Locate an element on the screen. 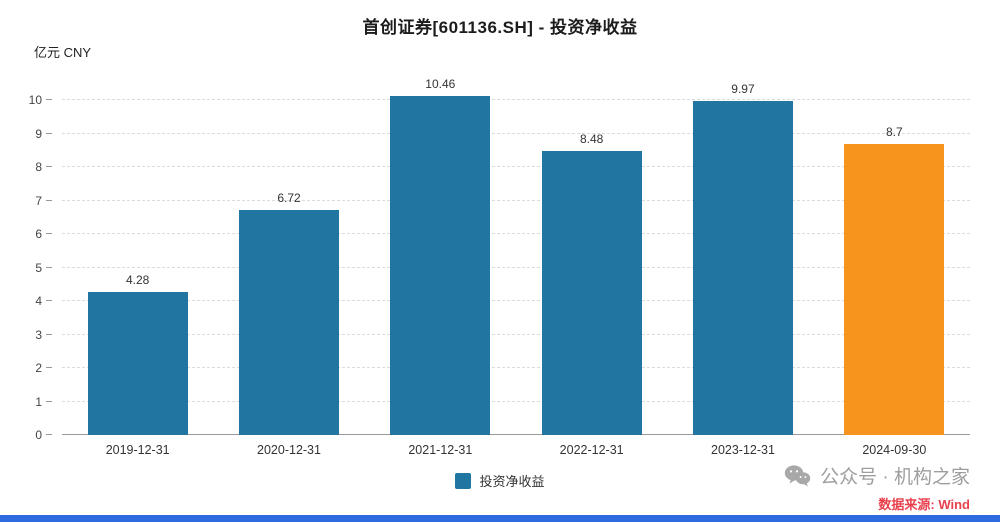 This screenshot has height=522, width=1000. bar-group: 10.46 is located at coordinates (440, 256).